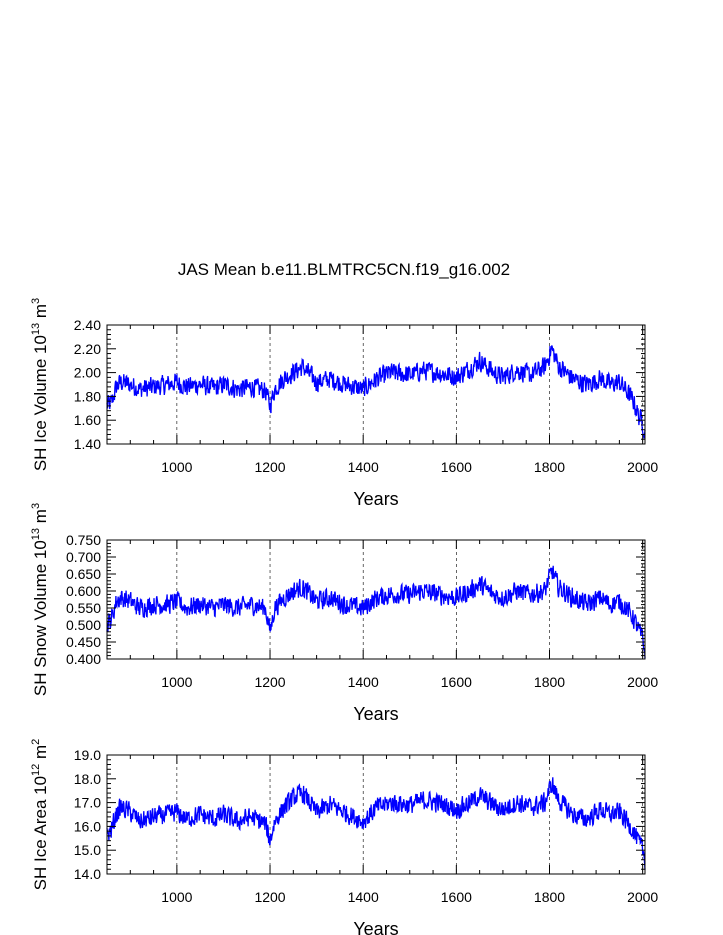 The height and width of the screenshot is (935, 723). Describe the element at coordinates (40, 618) in the screenshot. I see `y-axis-label-part: SH Snow Volume 10` at that location.